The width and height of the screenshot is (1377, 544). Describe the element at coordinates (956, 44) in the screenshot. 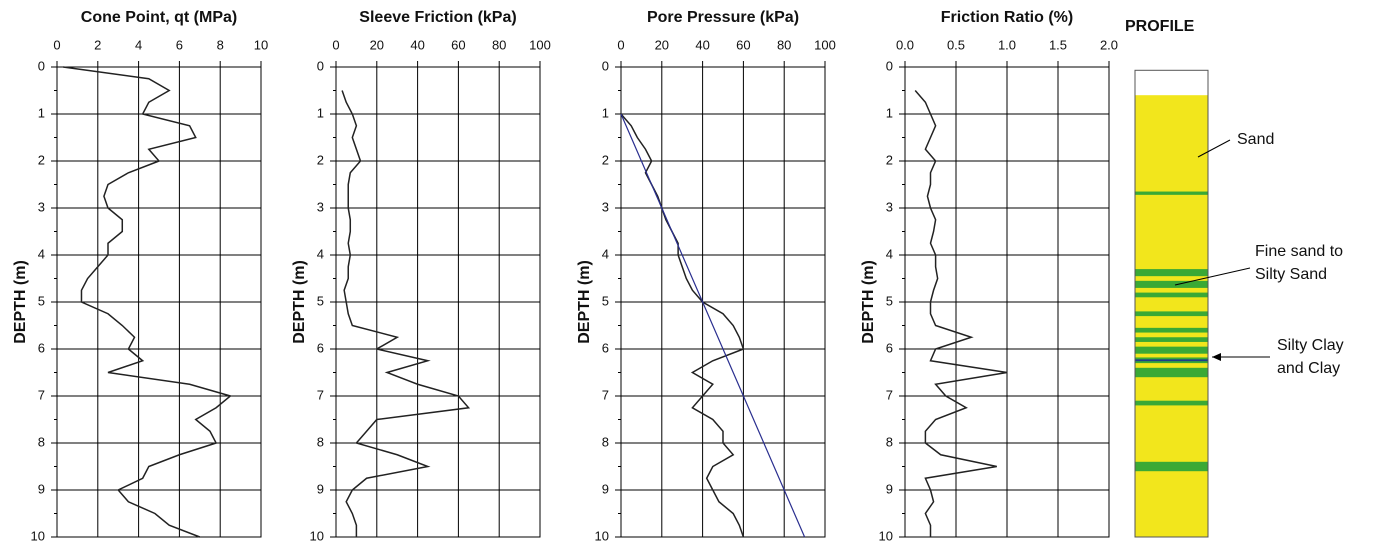

I see `x-tick-label: 0.5` at that location.